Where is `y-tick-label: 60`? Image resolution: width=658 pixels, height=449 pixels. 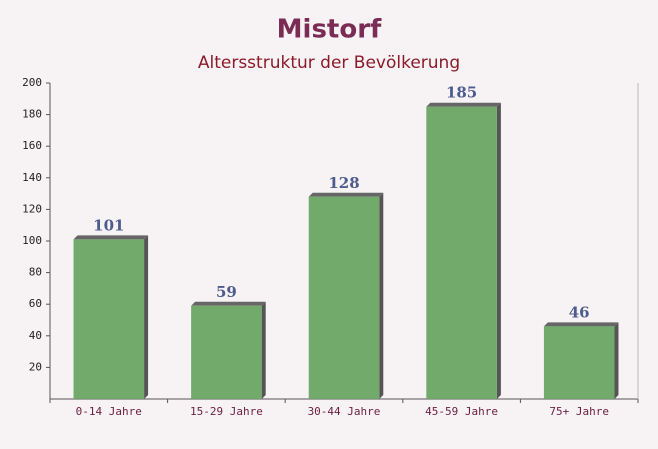 y-tick-label: 60 is located at coordinates (35, 303).